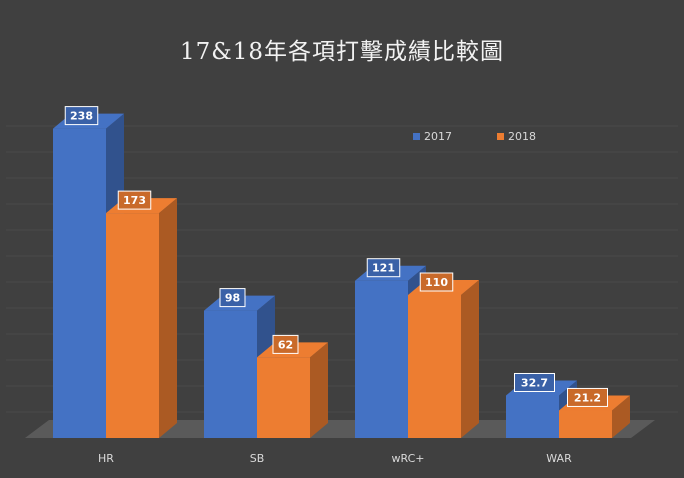 This screenshot has height=478, width=684. I want to click on x-tick-label: WAR, so click(559, 458).